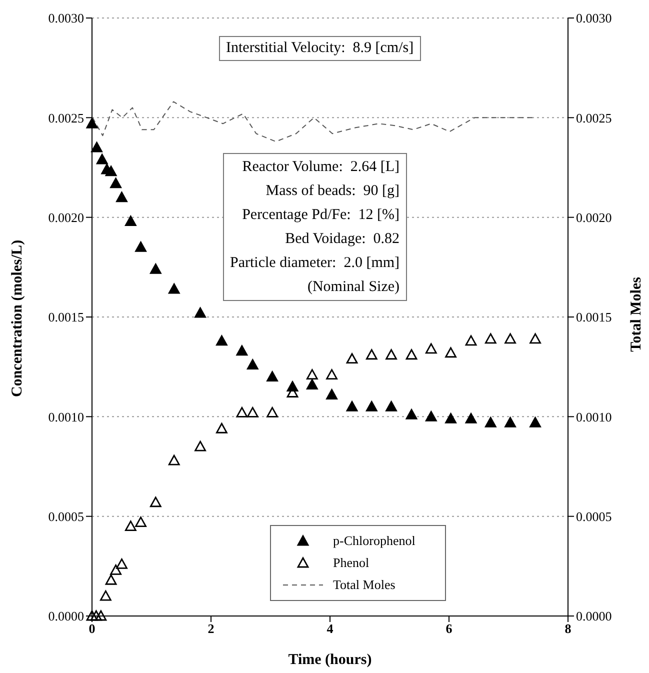 The image size is (649, 673). What do you see at coordinates (330, 660) in the screenshot?
I see `x-axis-title: Time (hours)` at bounding box center [330, 660].